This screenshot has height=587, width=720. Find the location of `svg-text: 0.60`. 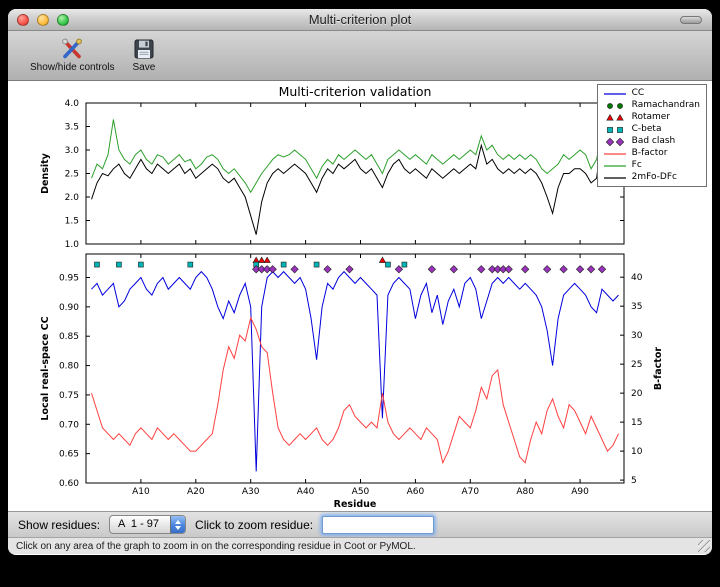

svg-text: 0.60 is located at coordinates (69, 484).